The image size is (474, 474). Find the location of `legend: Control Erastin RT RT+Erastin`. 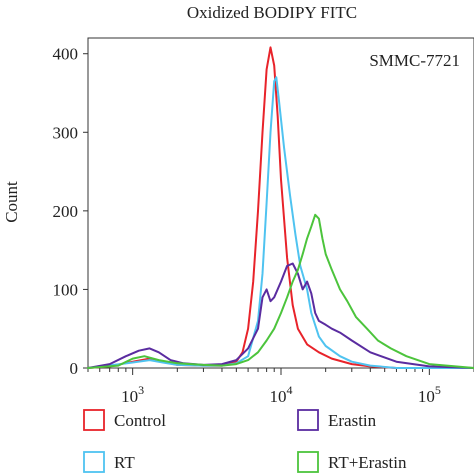

legend: Control Erastin RT RT+Erastin is located at coordinates (245, 441).